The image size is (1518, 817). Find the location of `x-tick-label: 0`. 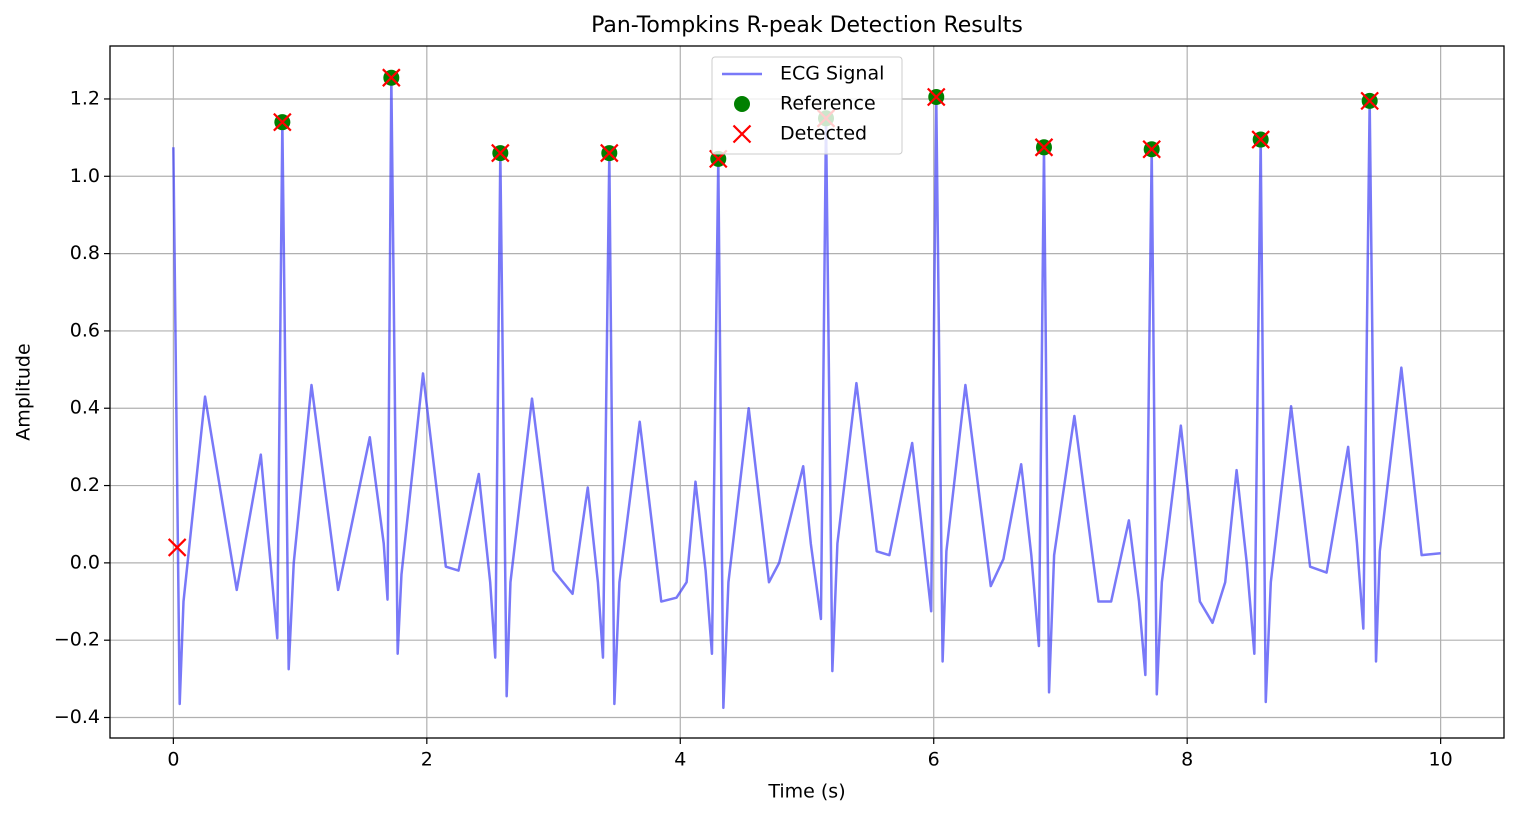

x-tick-label: 0 is located at coordinates (173, 760).